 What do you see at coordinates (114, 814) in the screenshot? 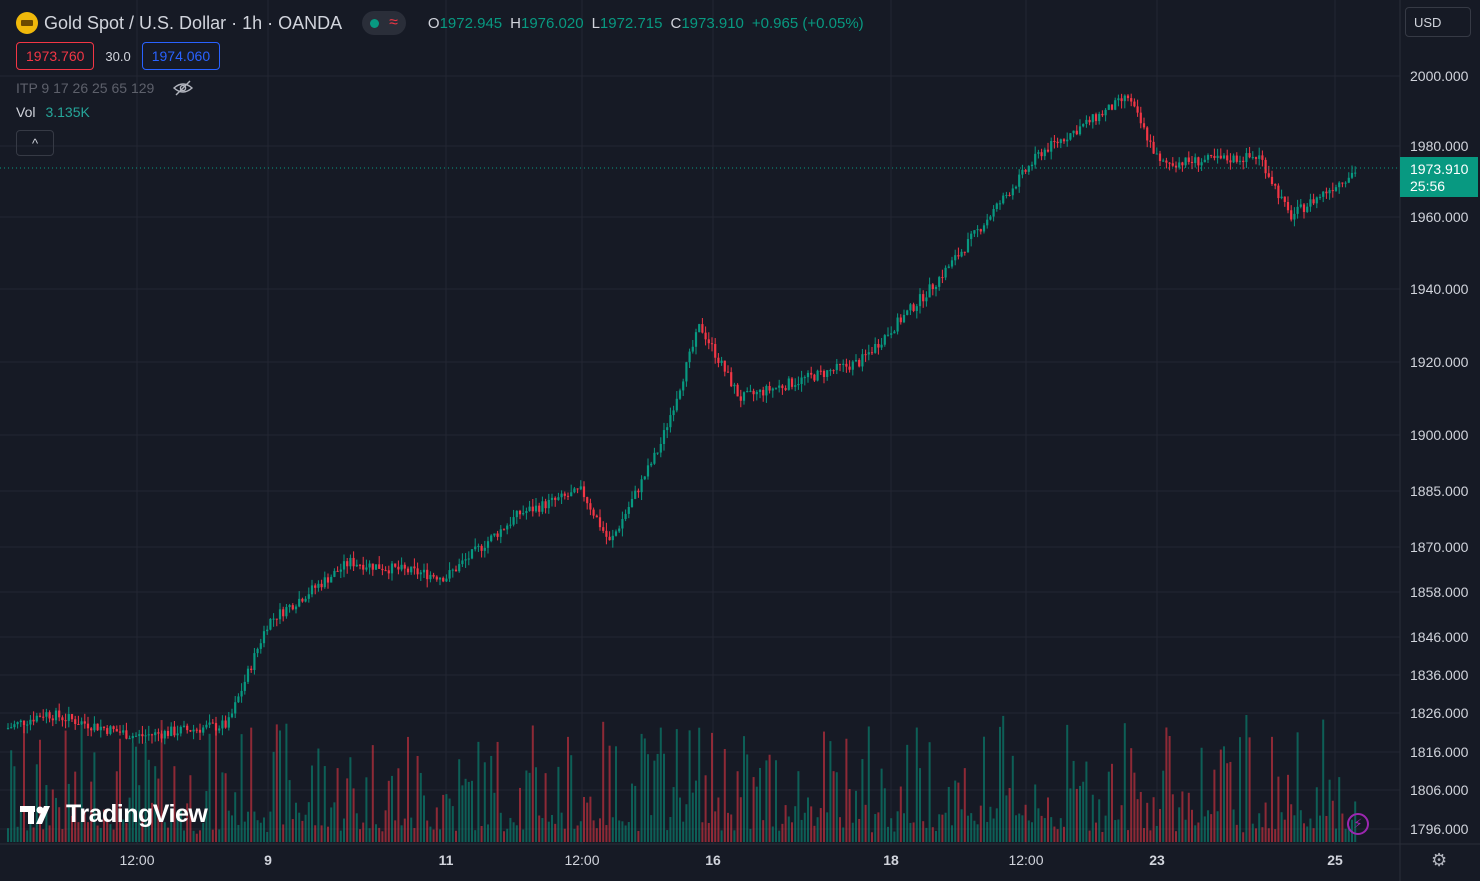
I see `tradingview-watermark: TradingView` at bounding box center [114, 814].